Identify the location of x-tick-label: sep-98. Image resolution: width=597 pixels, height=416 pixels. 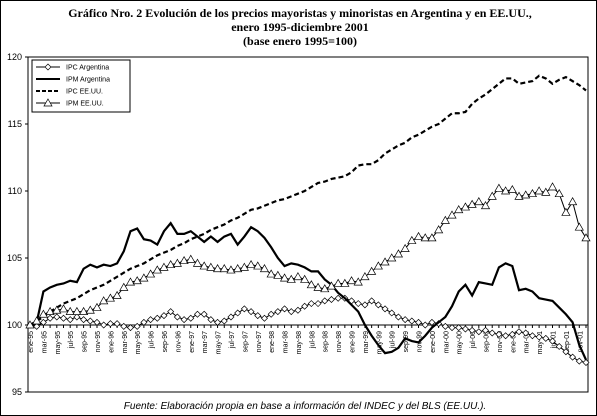
(326, 342).